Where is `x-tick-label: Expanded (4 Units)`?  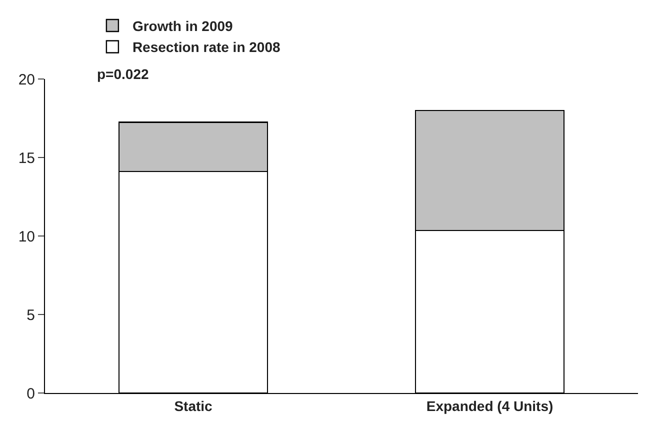 x-tick-label: Expanded (4 Units) is located at coordinates (490, 406).